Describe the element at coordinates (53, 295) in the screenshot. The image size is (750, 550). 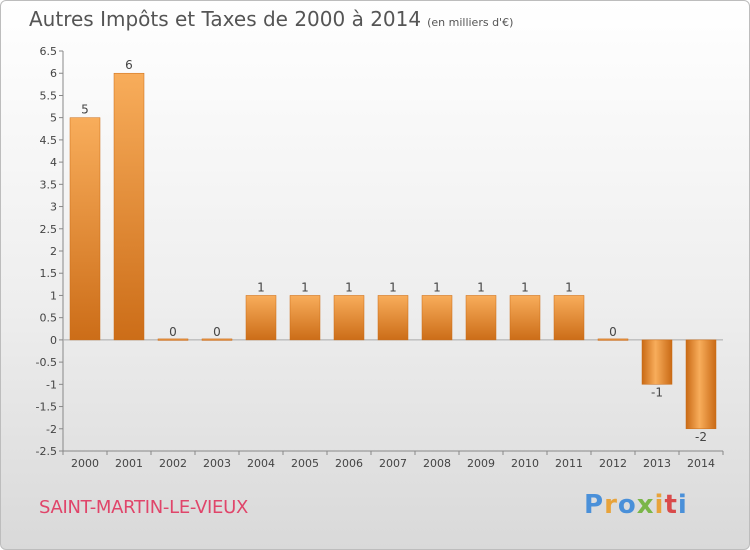
I see `y-tick-label: 1` at that location.